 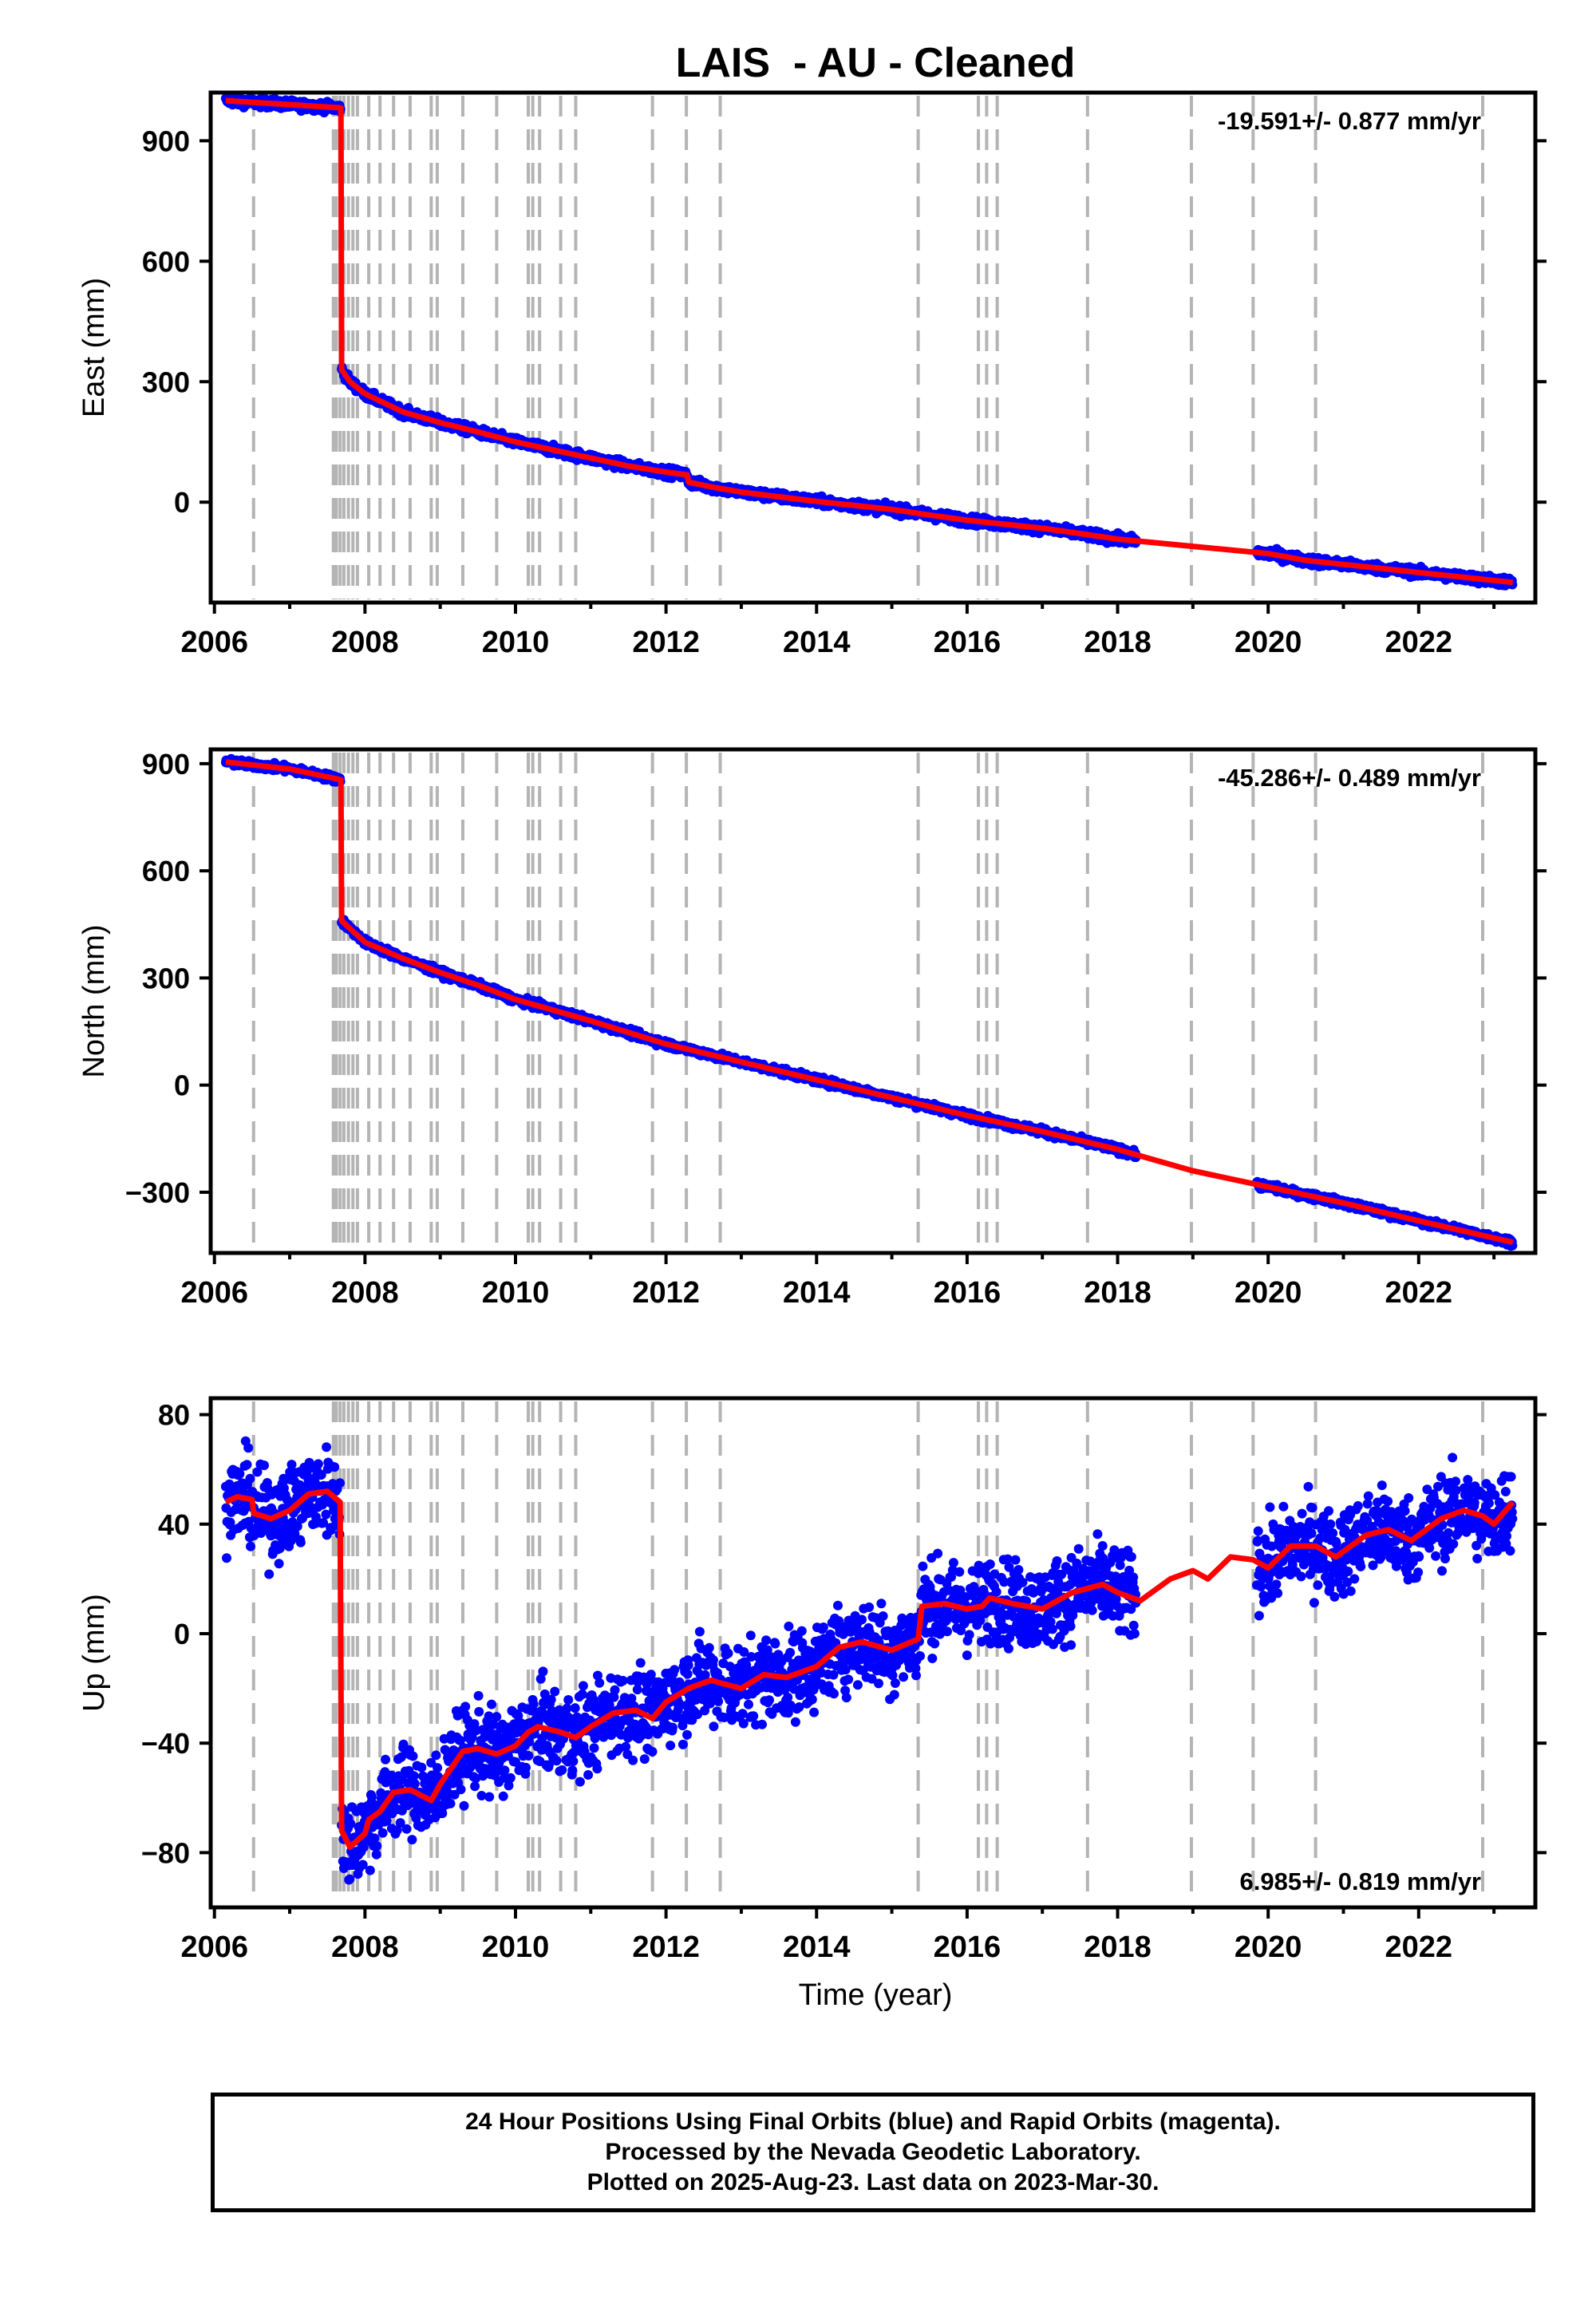 What do you see at coordinates (1118, 642) in the screenshot?
I see `x-tick-label: 2018` at bounding box center [1118, 642].